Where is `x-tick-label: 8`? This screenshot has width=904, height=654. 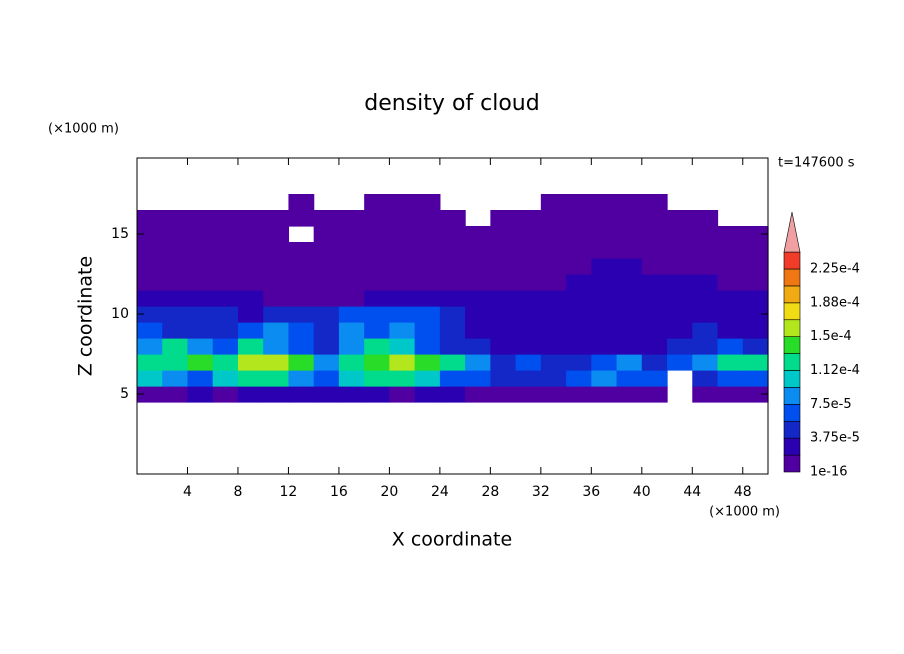
x-tick-label: 8 is located at coordinates (237, 492).